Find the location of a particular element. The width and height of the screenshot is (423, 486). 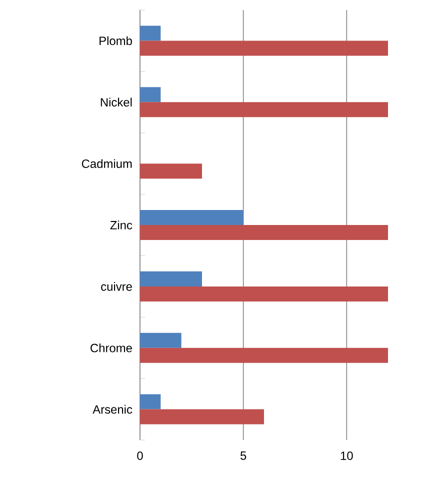

y-tick-label: Chrome is located at coordinates (111, 347).